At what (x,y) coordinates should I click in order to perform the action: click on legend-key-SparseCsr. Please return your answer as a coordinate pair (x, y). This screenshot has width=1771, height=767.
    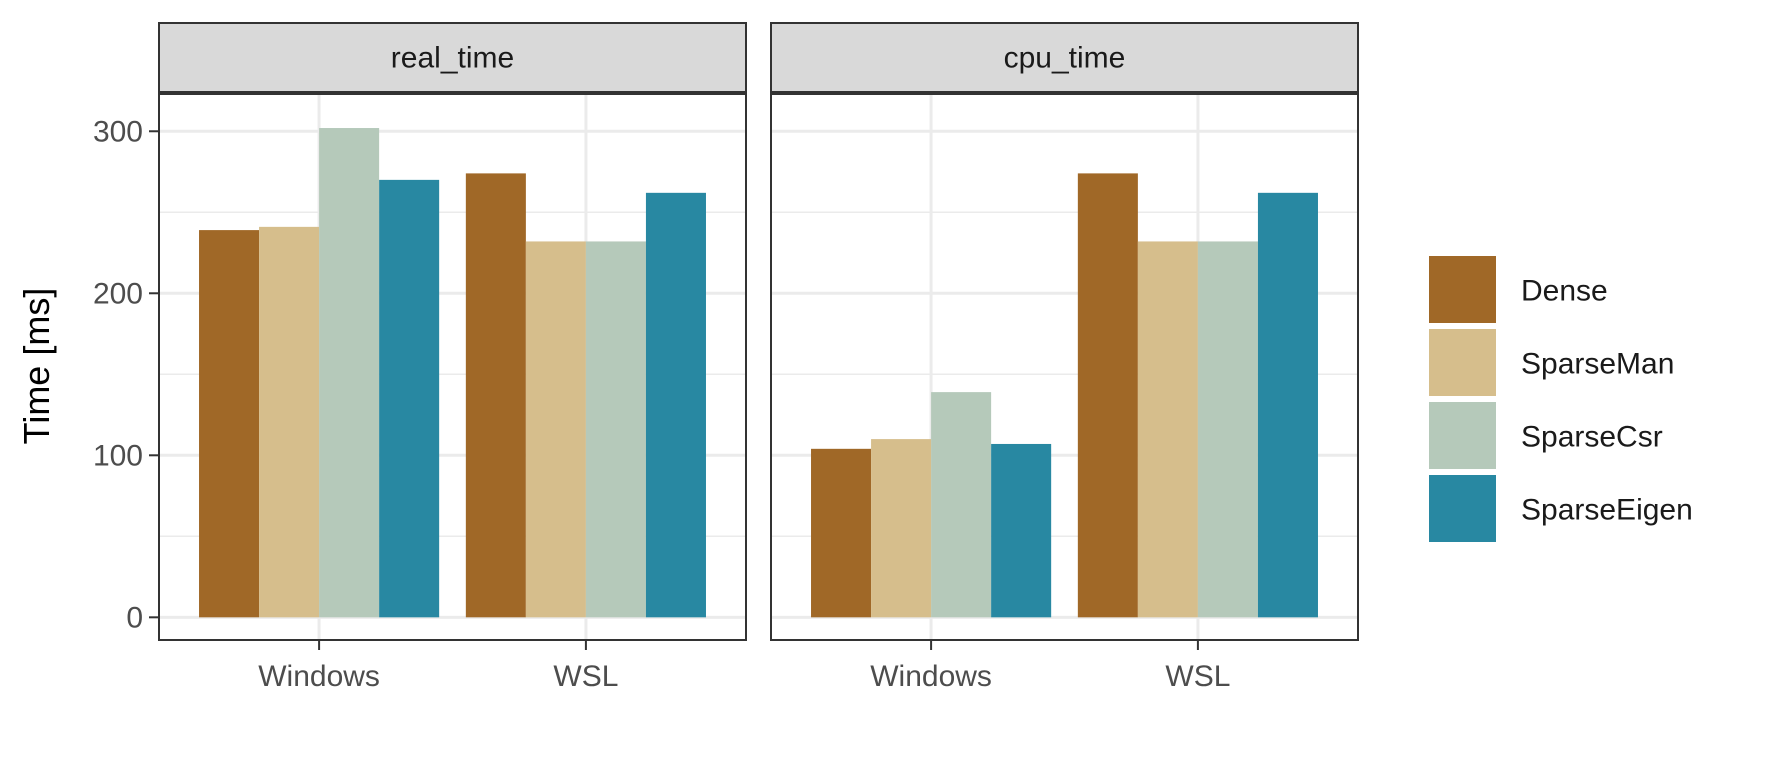
    Looking at the image, I should click on (1462, 435).